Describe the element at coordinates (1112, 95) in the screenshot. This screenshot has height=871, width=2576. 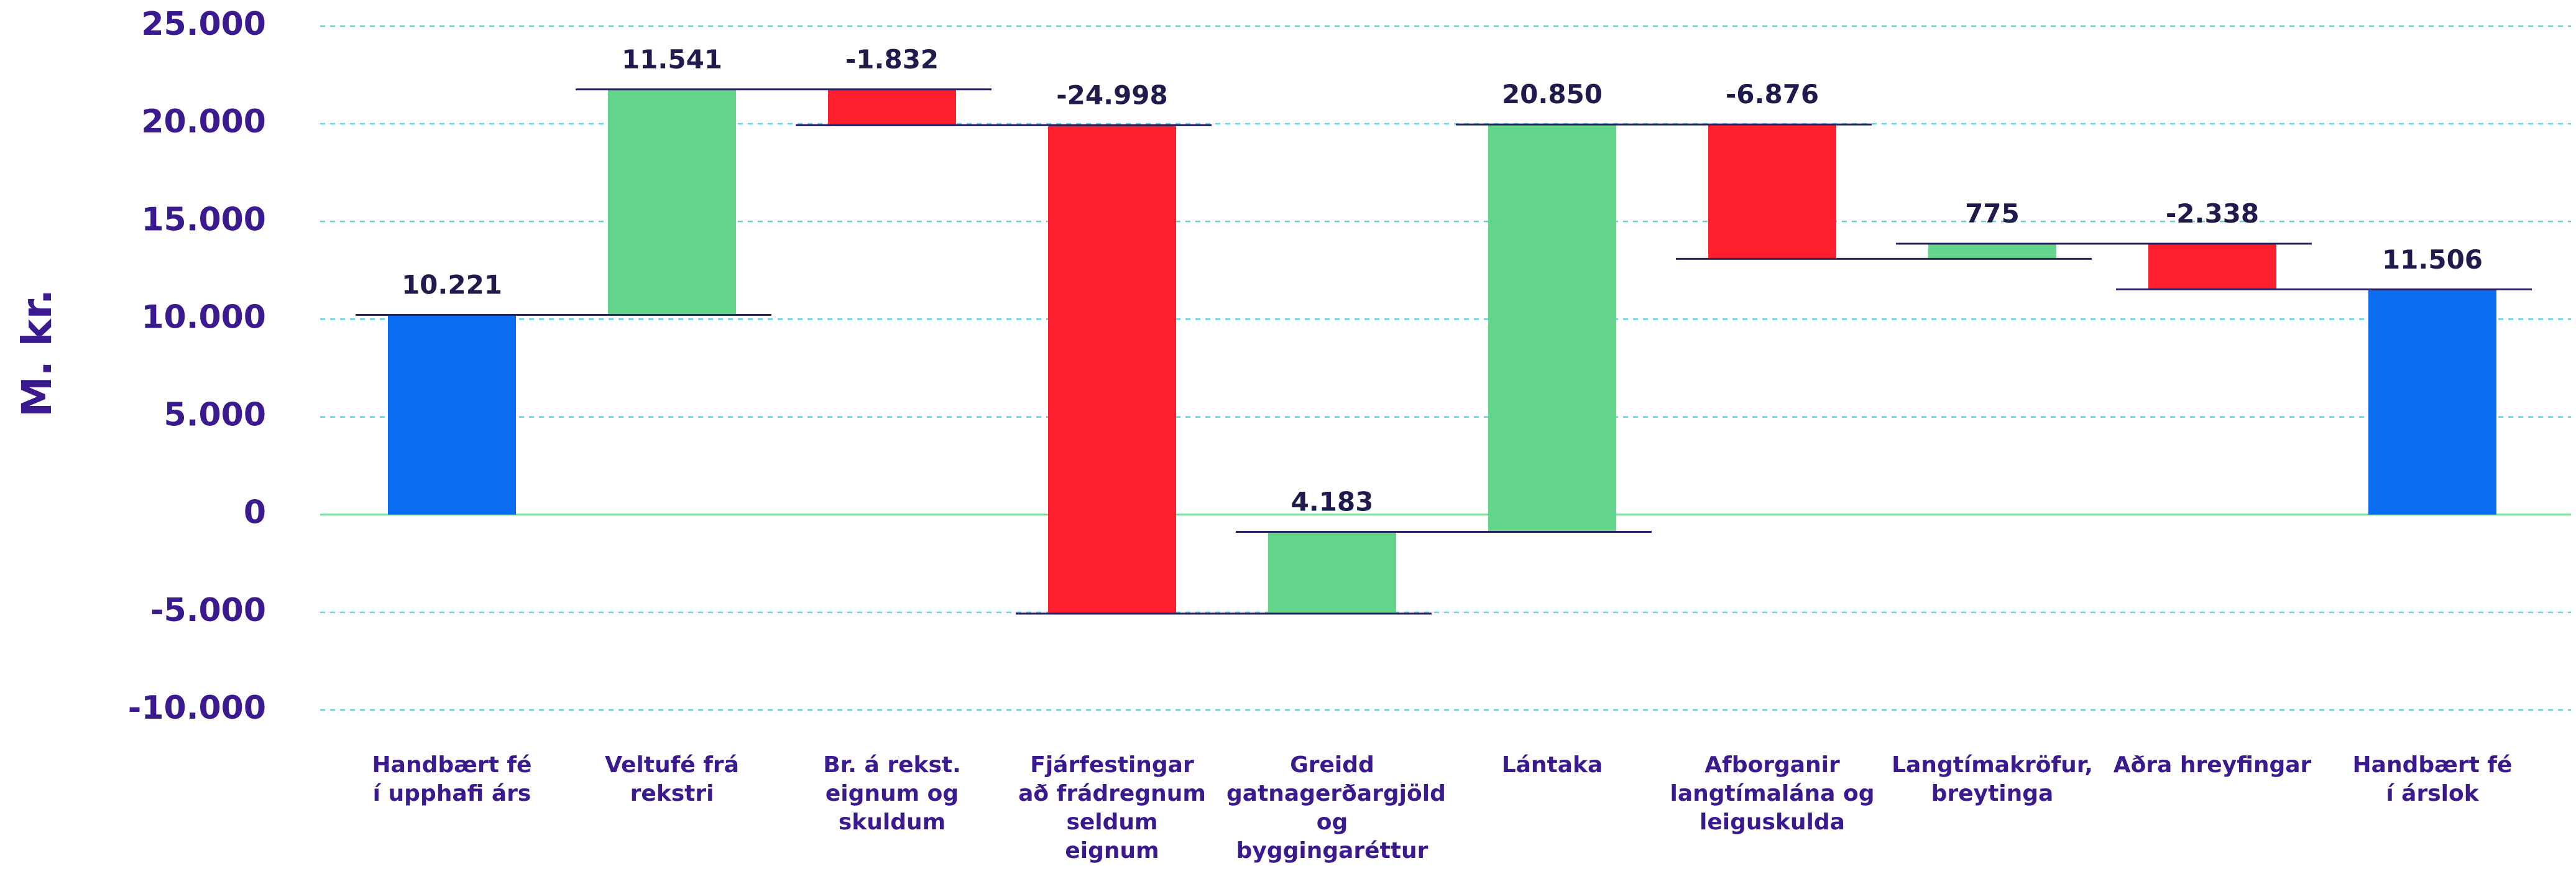
I see `value-label: -24.998` at that location.